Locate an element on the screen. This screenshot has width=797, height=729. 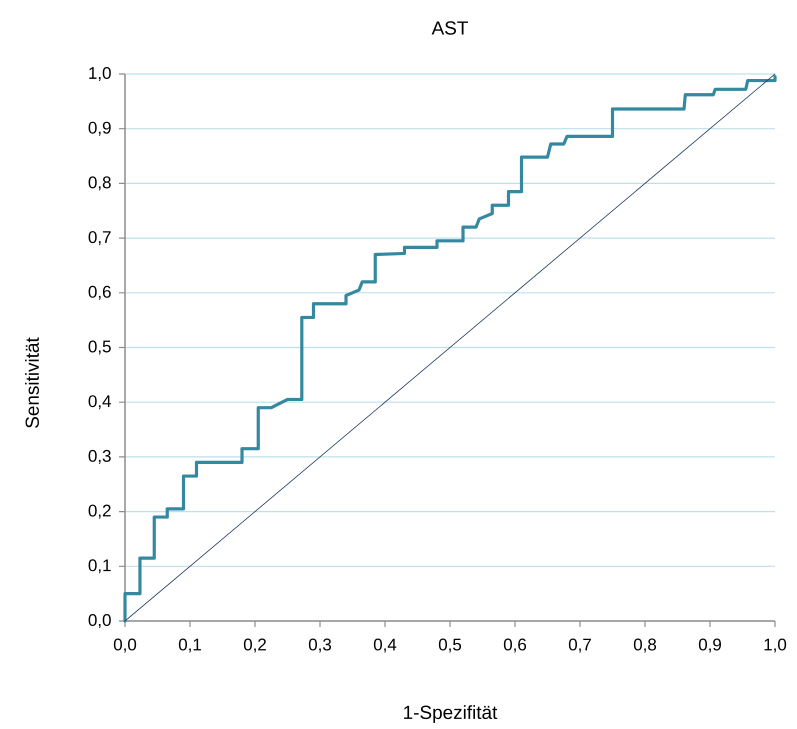
y-tick-label: 0,6 is located at coordinates (99, 293).